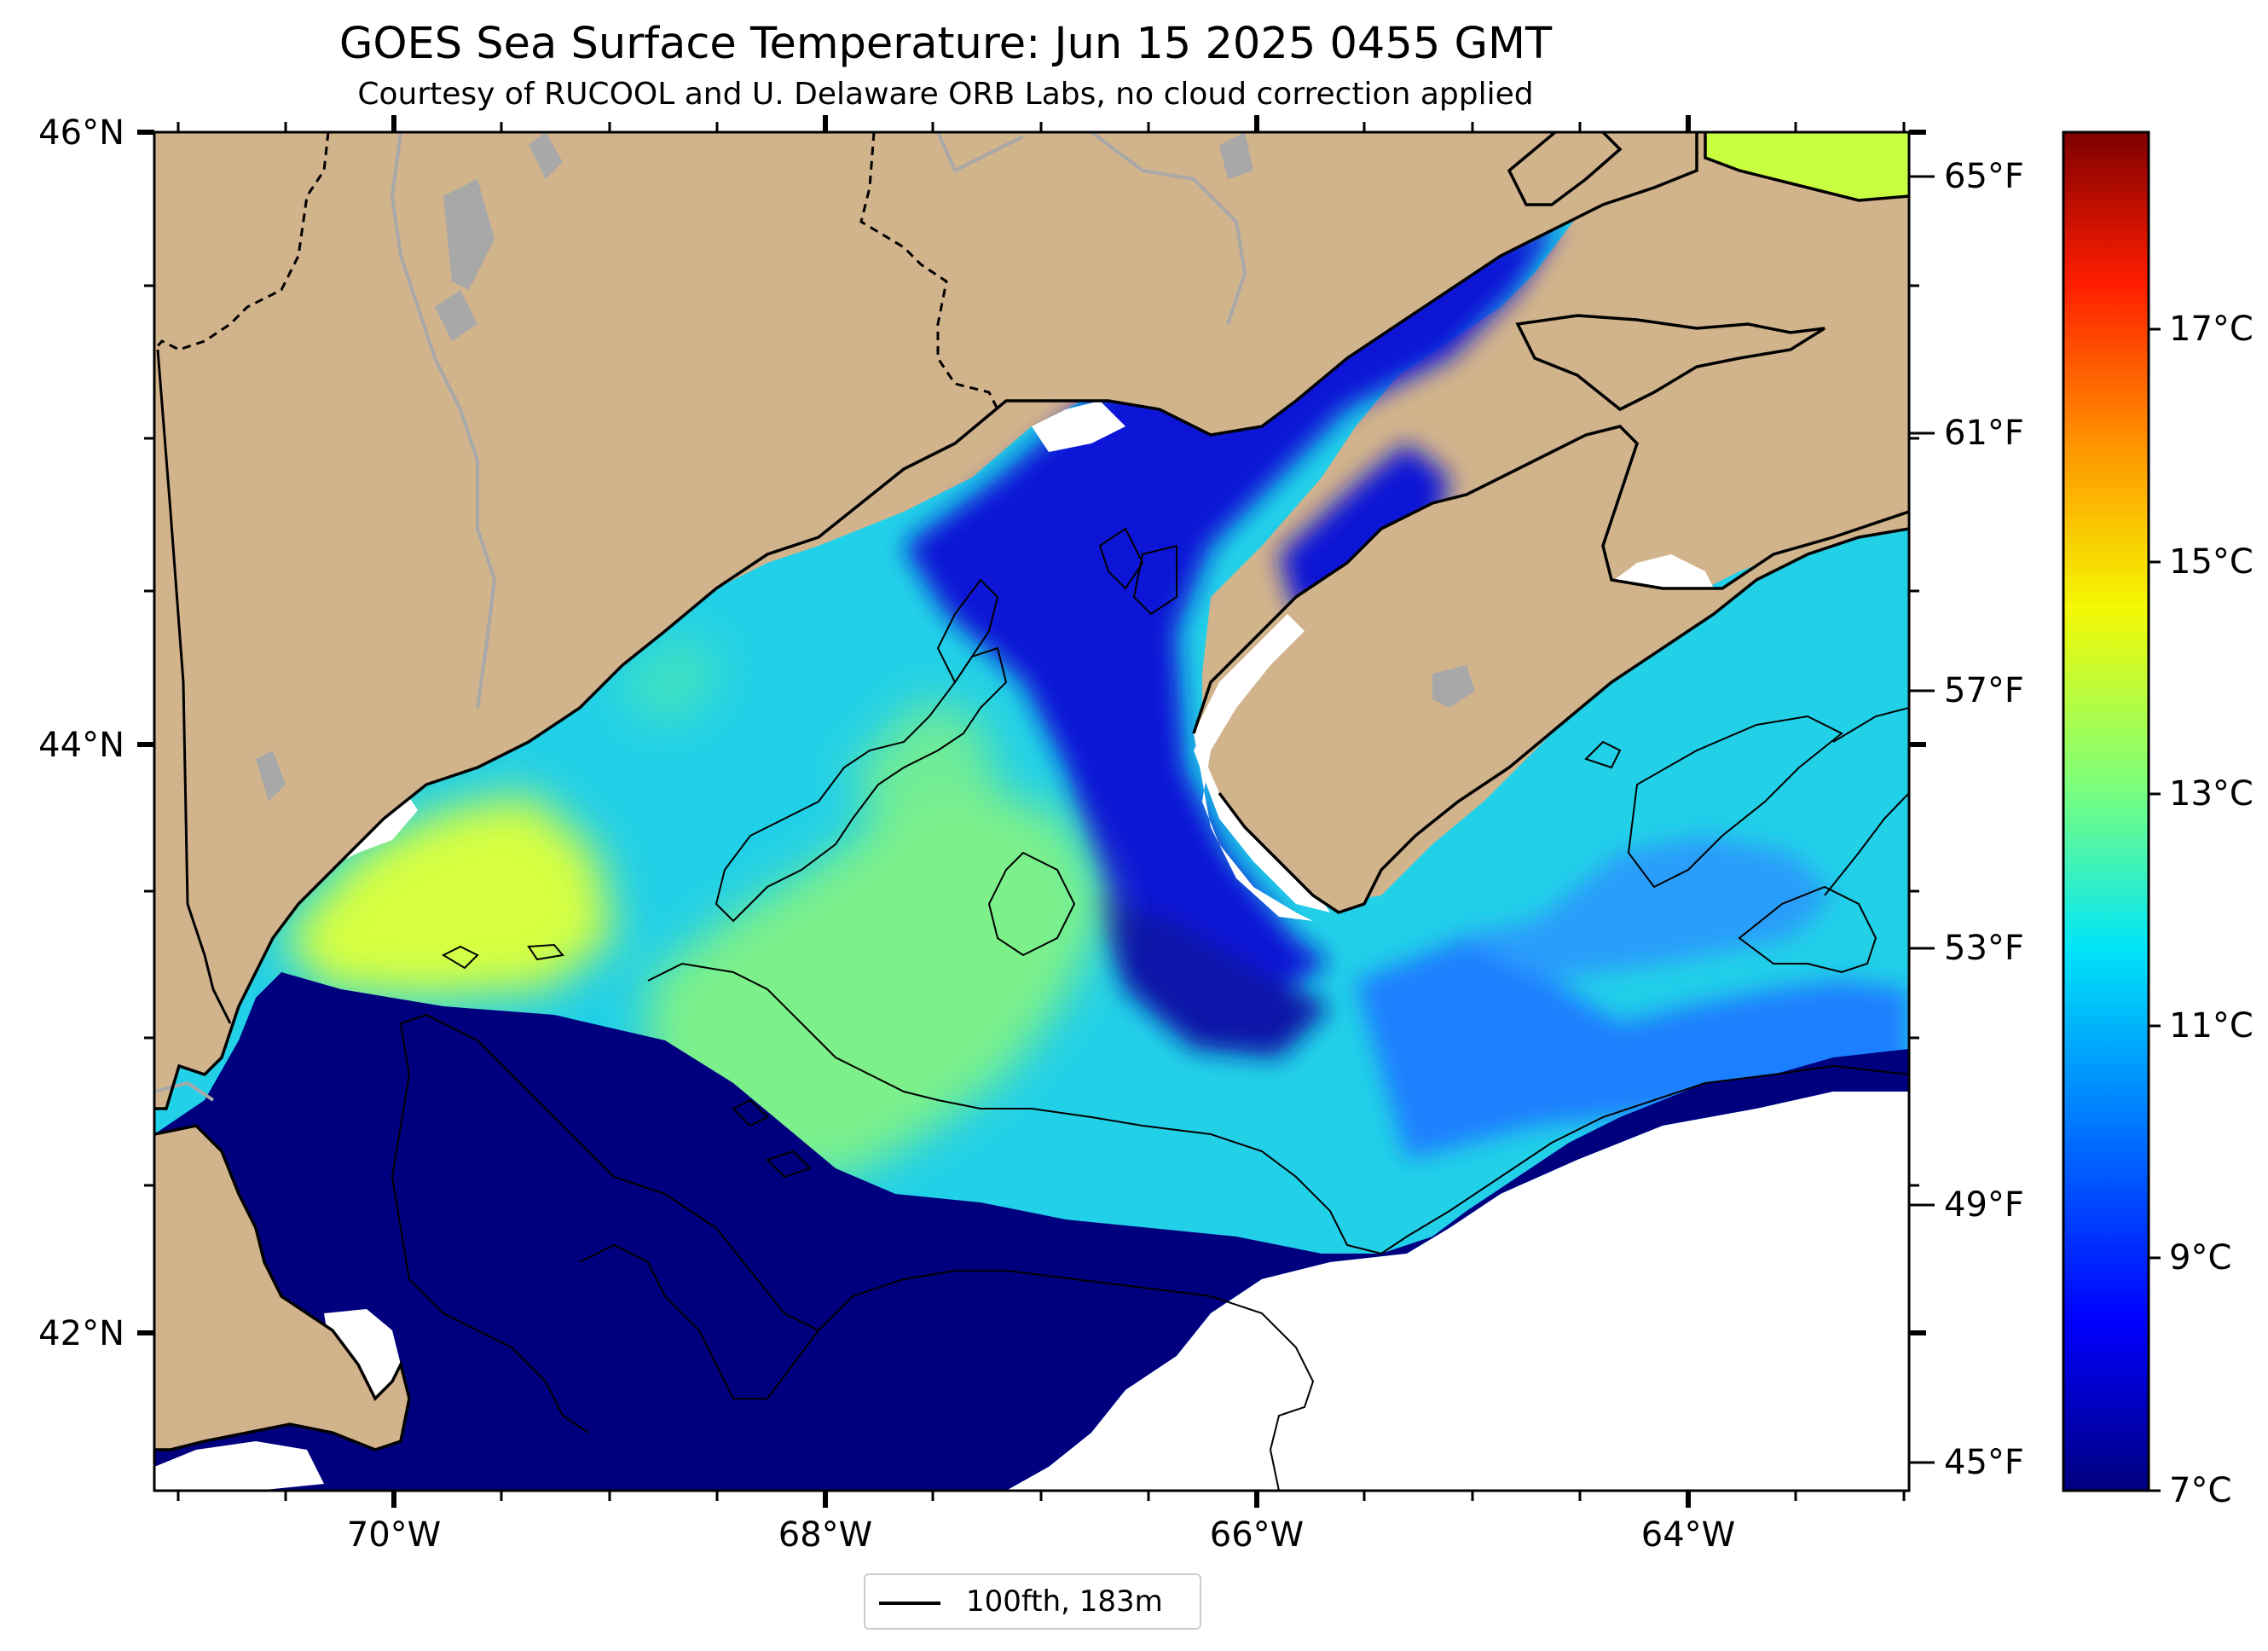 This screenshot has width=2268, height=1651. What do you see at coordinates (1688, 1535) in the screenshot?
I see `lon-label-64w: 64°W` at bounding box center [1688, 1535].